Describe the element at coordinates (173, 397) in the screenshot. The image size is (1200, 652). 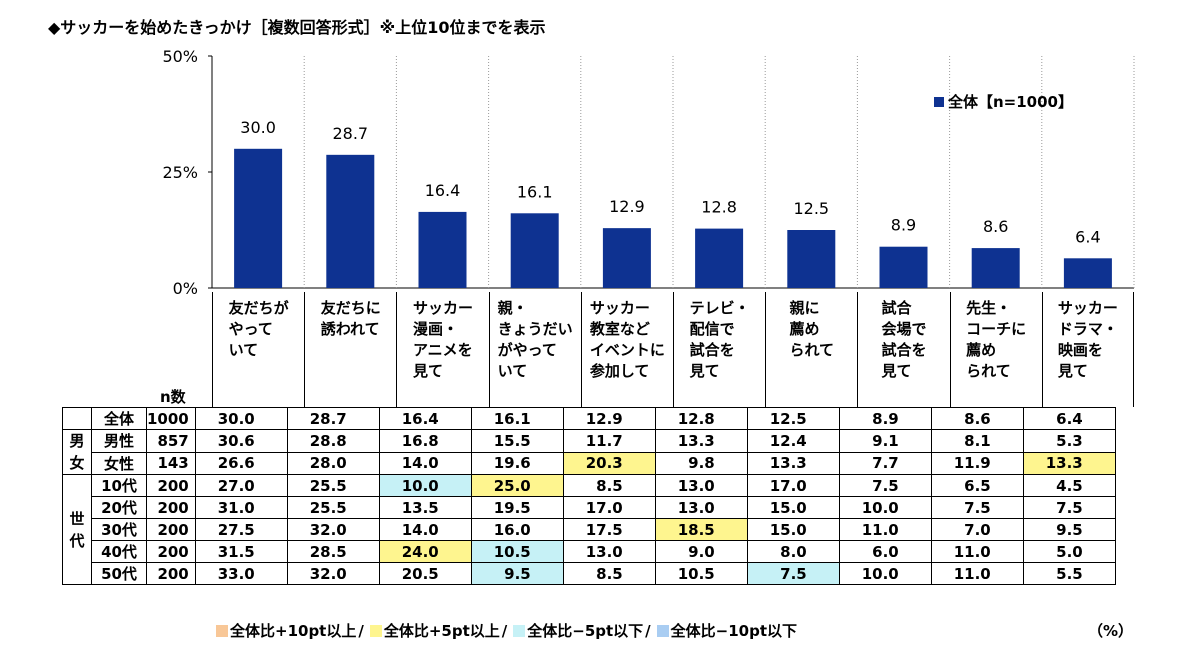
I see `n-header: n数` at that location.